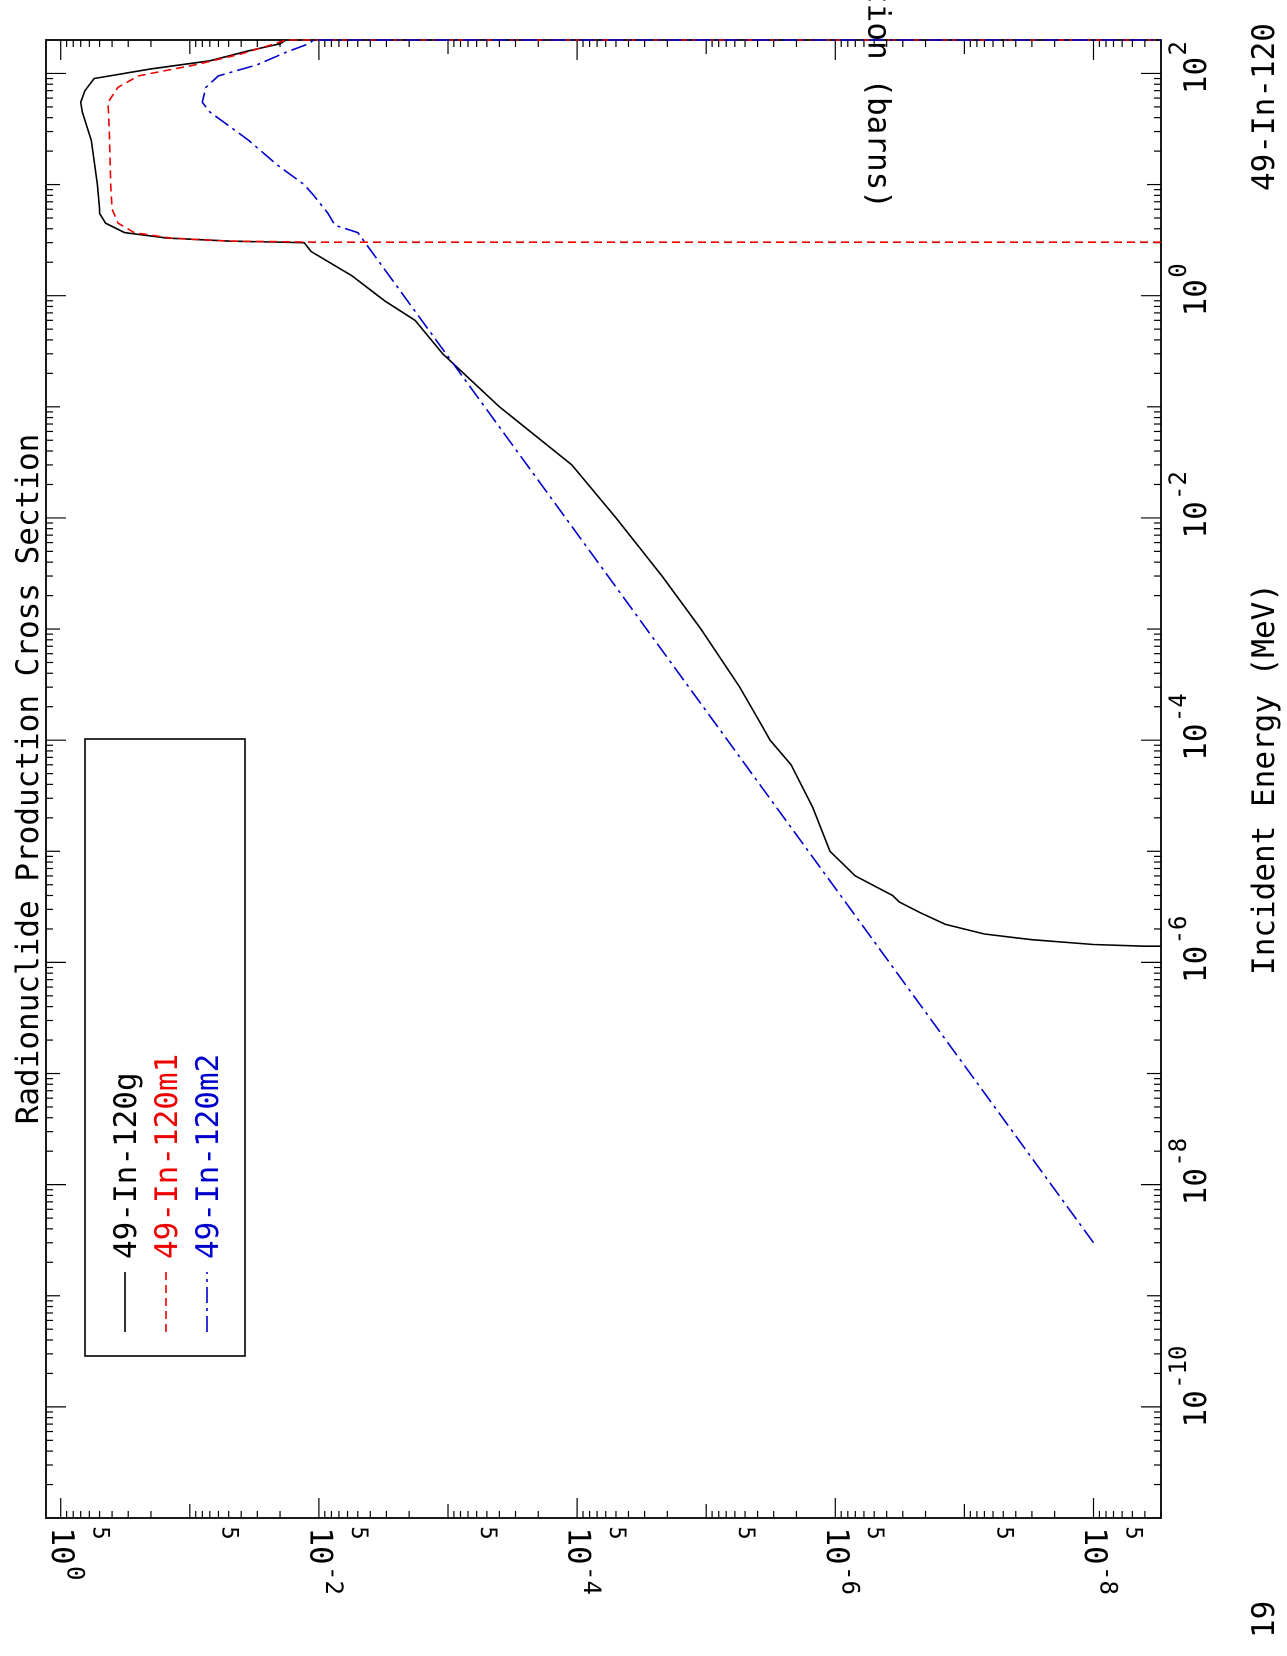 This screenshot has height=1656, width=1287. Describe the element at coordinates (126, 1165) in the screenshot. I see `legend-label-49-In-120g: 49-In-120g` at that location.